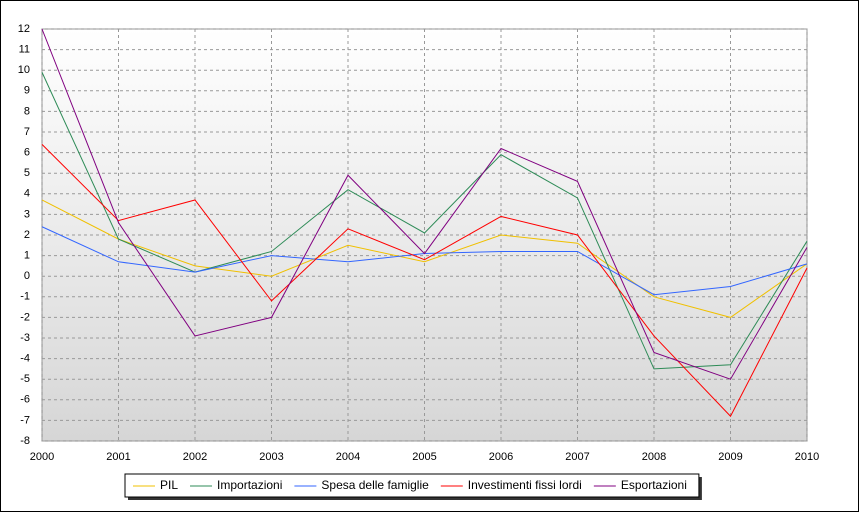  Describe the element at coordinates (27, 276) in the screenshot. I see `y-tick-label: 0` at that location.